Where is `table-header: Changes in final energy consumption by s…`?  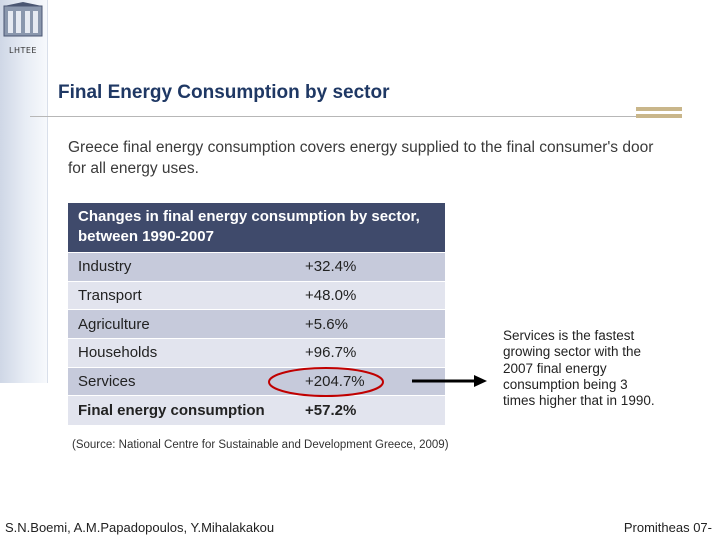 table-header: Changes in final energy consumption by s… is located at coordinates (256, 228).